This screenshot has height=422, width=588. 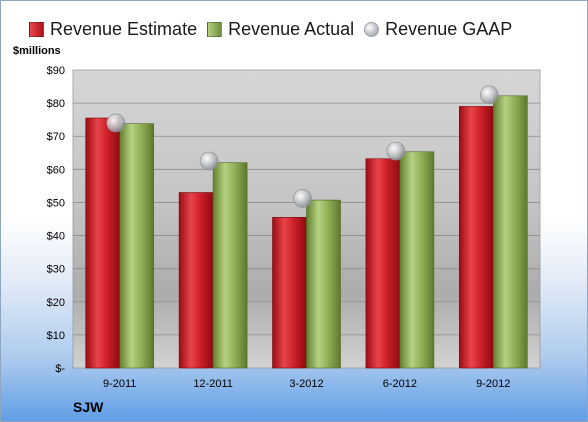 I want to click on y-tick-label: $40, so click(x=56, y=237).